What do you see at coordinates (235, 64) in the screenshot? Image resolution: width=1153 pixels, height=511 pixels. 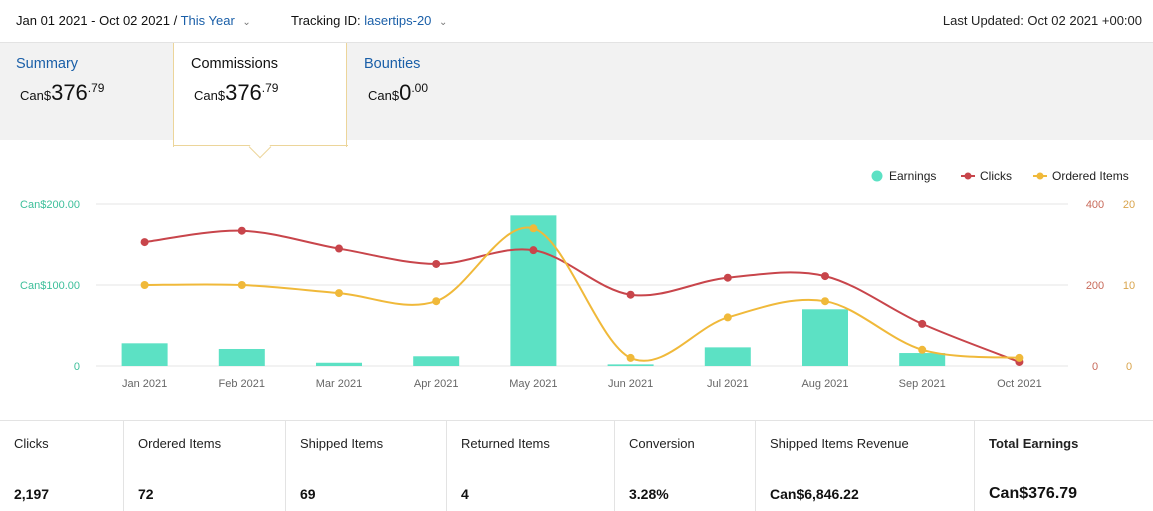 I see `tab-commissions-label: Commissions` at bounding box center [235, 64].